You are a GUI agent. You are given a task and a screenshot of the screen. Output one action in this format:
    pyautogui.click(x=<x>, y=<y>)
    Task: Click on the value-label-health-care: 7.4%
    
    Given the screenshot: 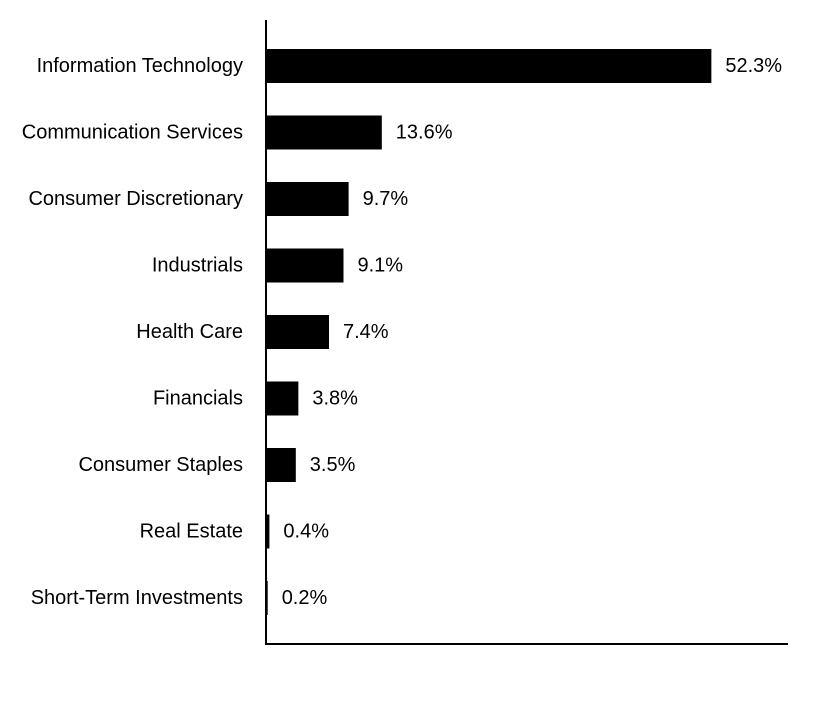 What is the action you would take?
    pyautogui.click(x=366, y=332)
    